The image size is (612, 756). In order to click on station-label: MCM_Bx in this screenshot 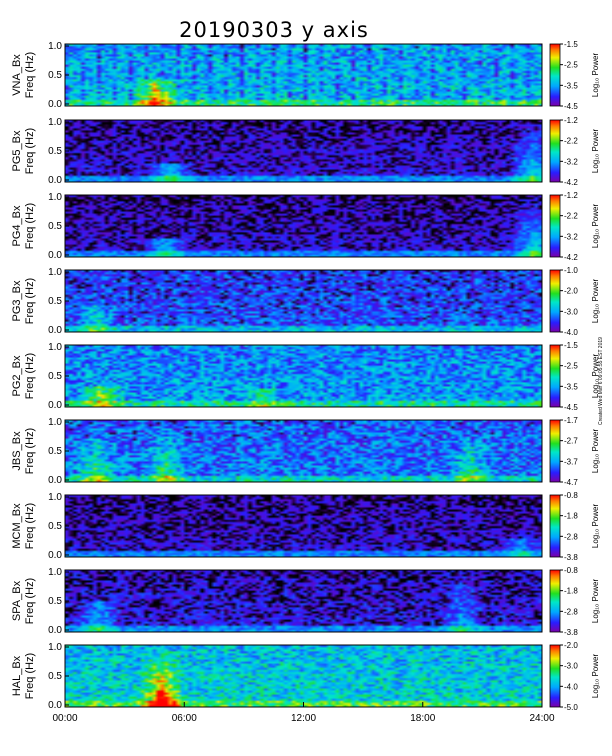, I will do `click(17, 526)`.